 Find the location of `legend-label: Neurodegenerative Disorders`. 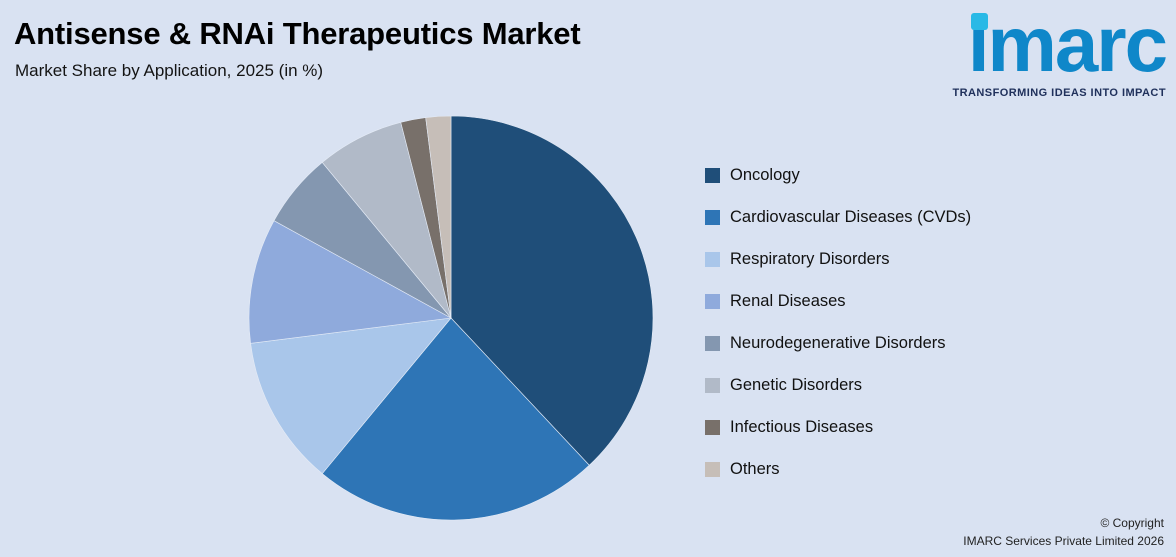

legend-label: Neurodegenerative Disorders is located at coordinates (838, 342).